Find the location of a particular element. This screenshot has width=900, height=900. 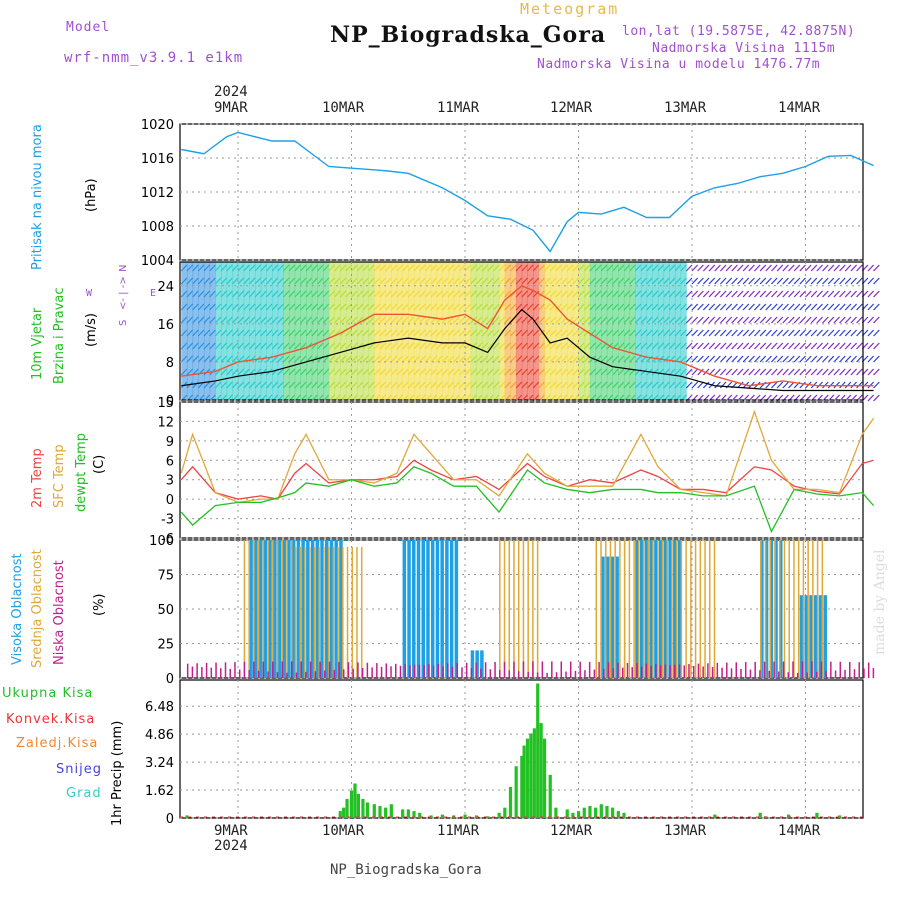

compass-w: W is located at coordinates (89, 293).